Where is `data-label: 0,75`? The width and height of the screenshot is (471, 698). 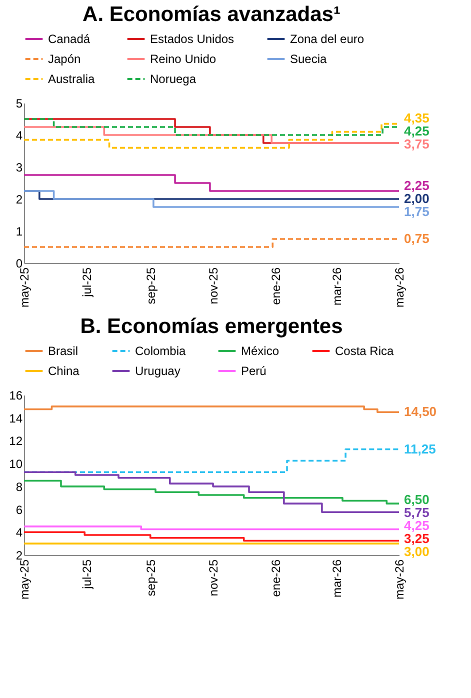 data-label: 0,75 is located at coordinates (417, 238).